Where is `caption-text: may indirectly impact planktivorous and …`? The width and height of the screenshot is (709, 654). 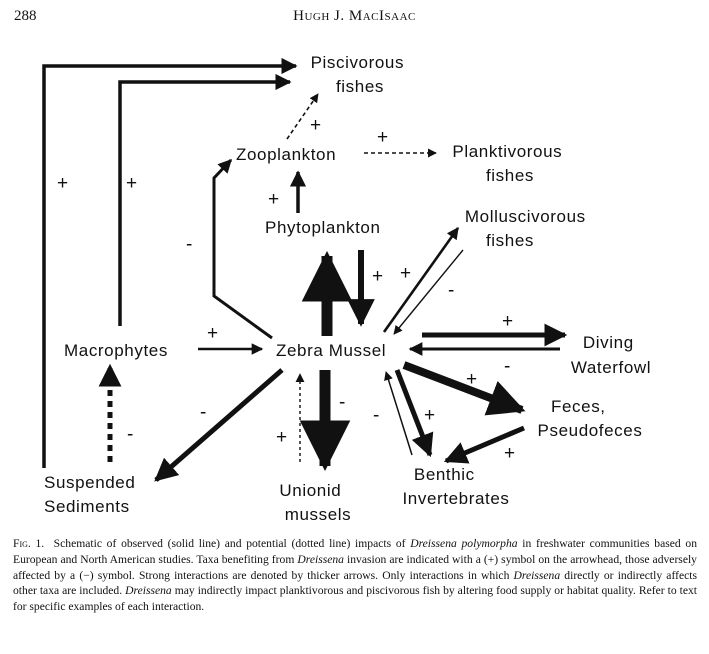 caption-text: may indirectly impact planktivorous and … is located at coordinates (355, 599).